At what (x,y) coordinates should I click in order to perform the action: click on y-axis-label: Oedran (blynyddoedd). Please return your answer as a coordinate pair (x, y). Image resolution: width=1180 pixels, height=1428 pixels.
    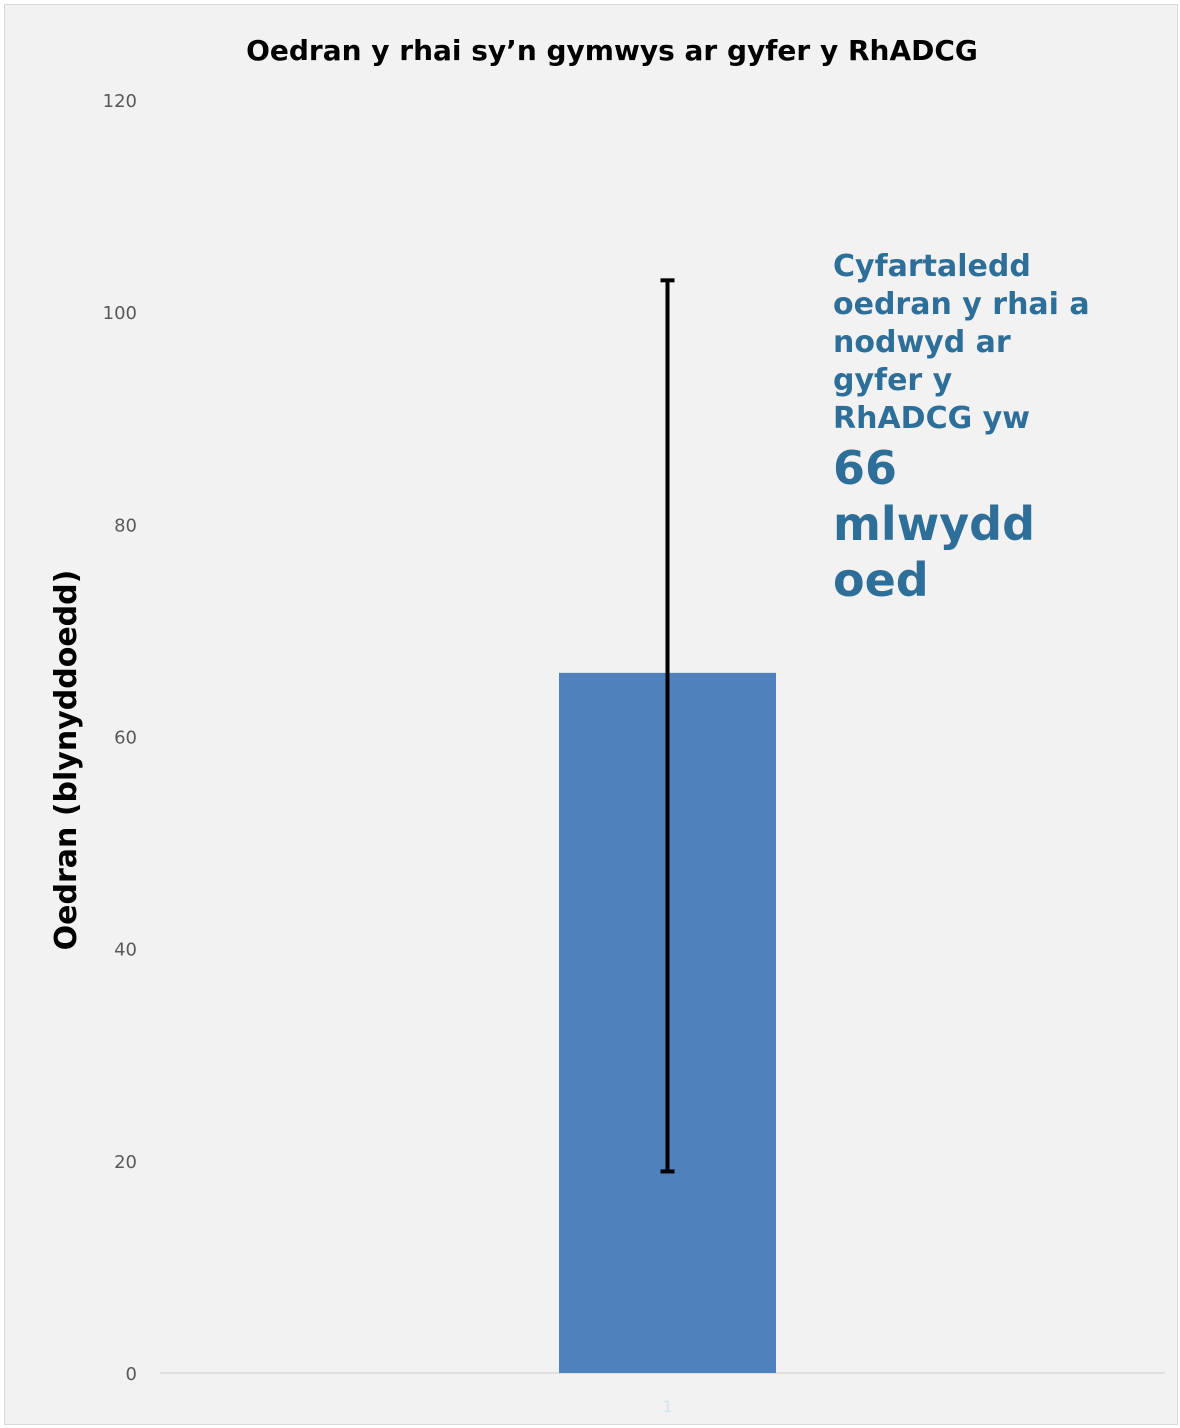
    Looking at the image, I should click on (66, 760).